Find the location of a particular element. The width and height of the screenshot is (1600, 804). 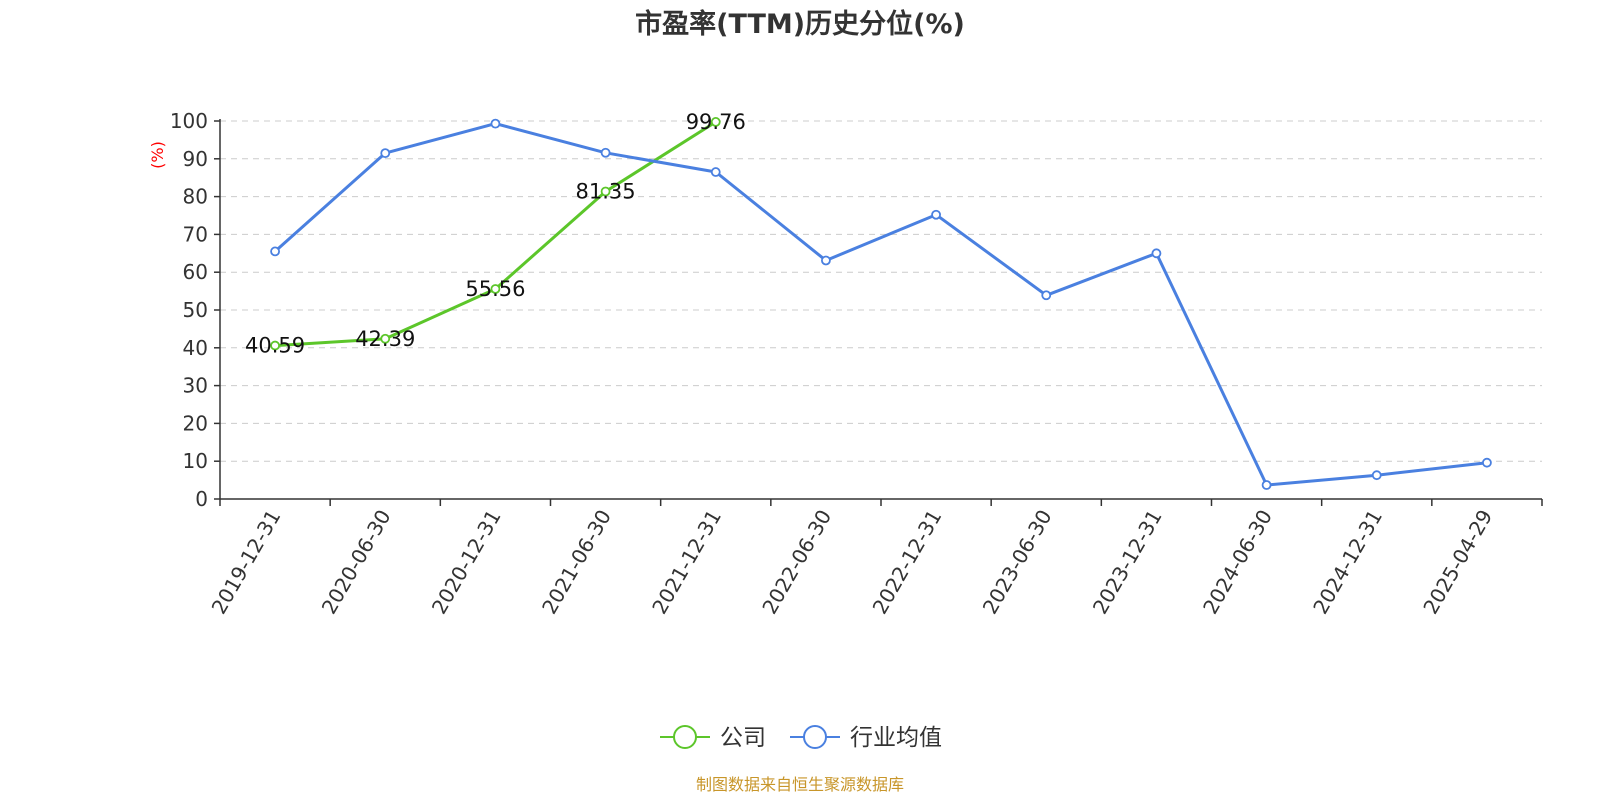

data-label: 40.59 is located at coordinates (275, 346).